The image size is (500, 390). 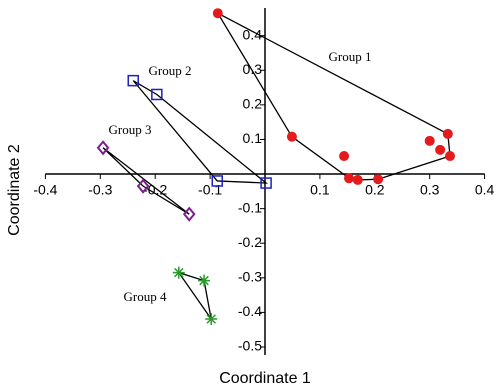 I want to click on group-label: Group 2, so click(x=170, y=70).